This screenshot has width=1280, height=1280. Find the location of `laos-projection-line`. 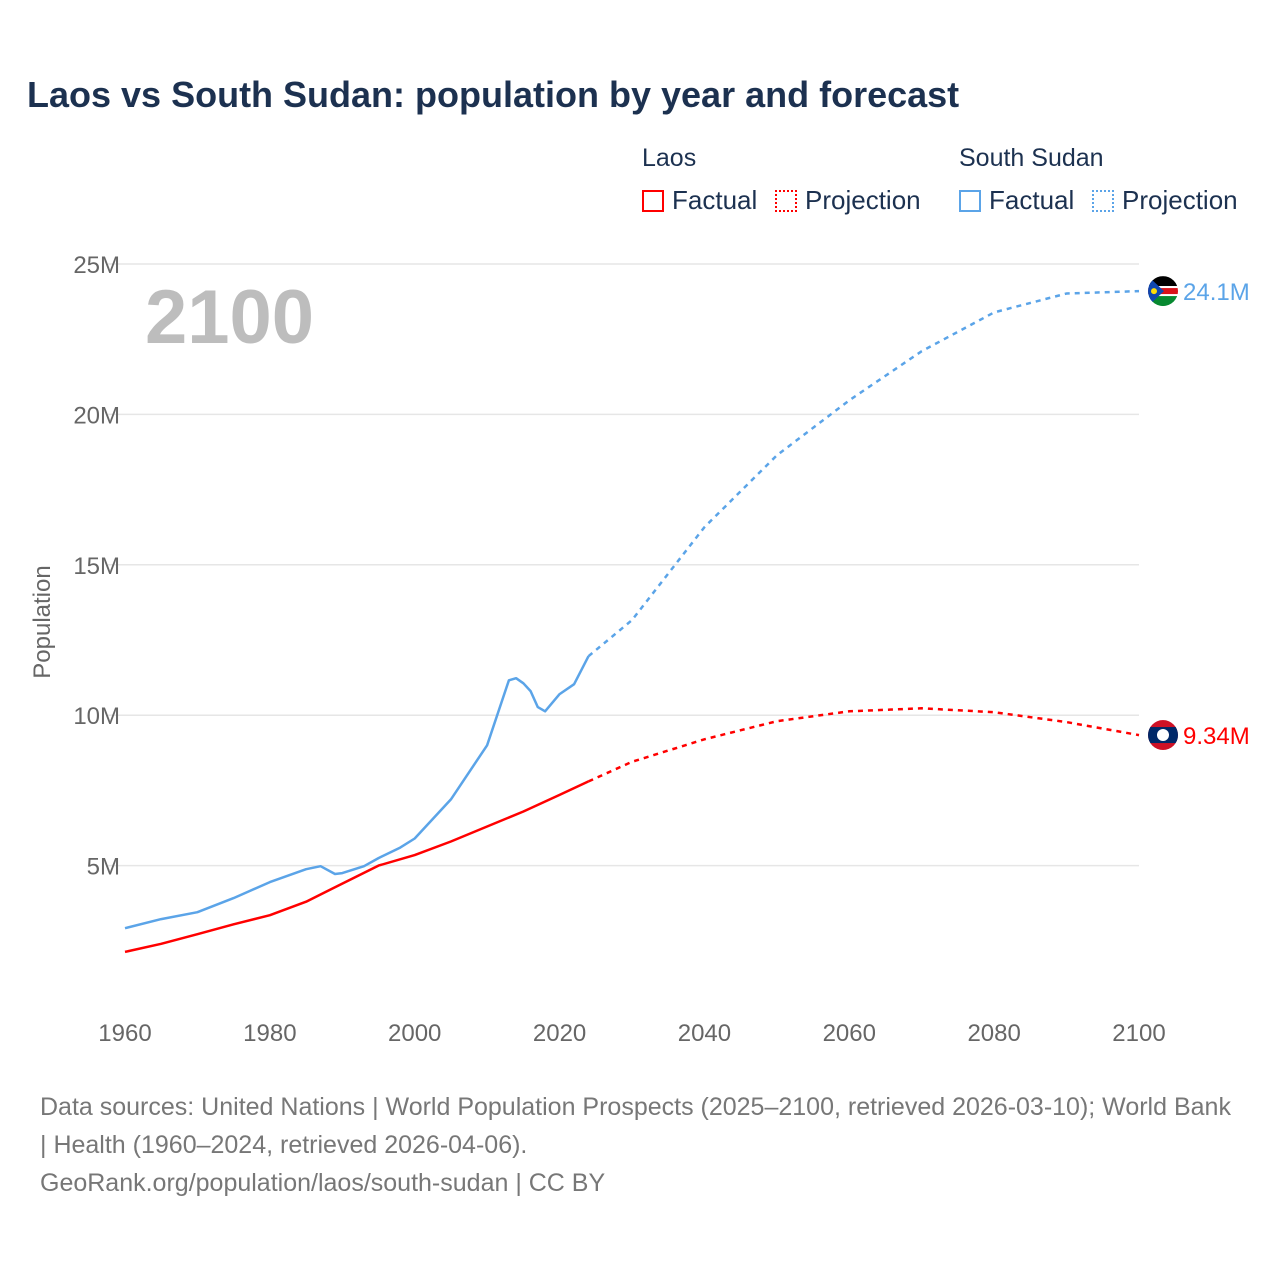

laos-projection-line is located at coordinates (863, 745).